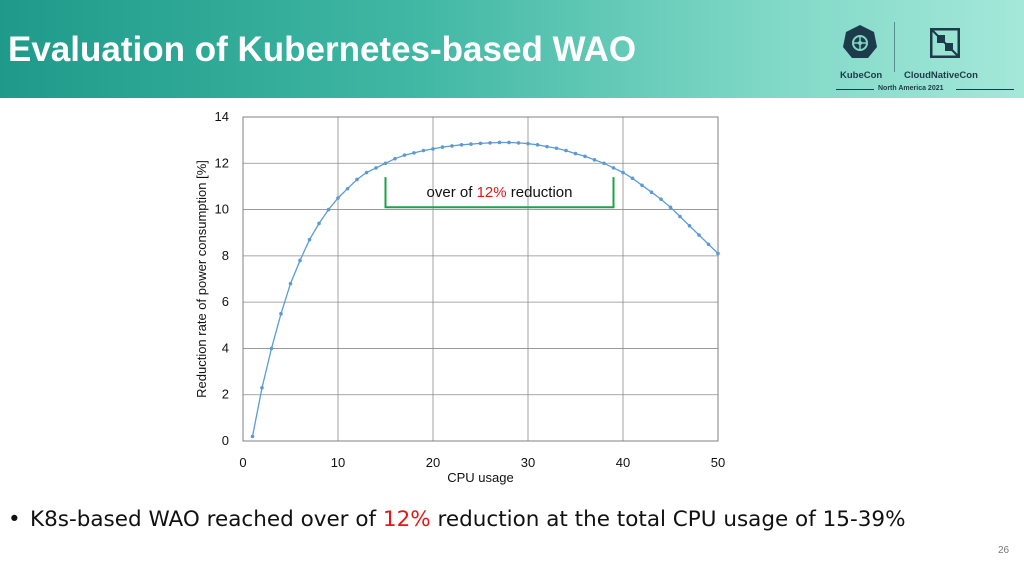 The width and height of the screenshot is (1024, 576). I want to click on annotation-label: over of 12% reduction, so click(500, 192).